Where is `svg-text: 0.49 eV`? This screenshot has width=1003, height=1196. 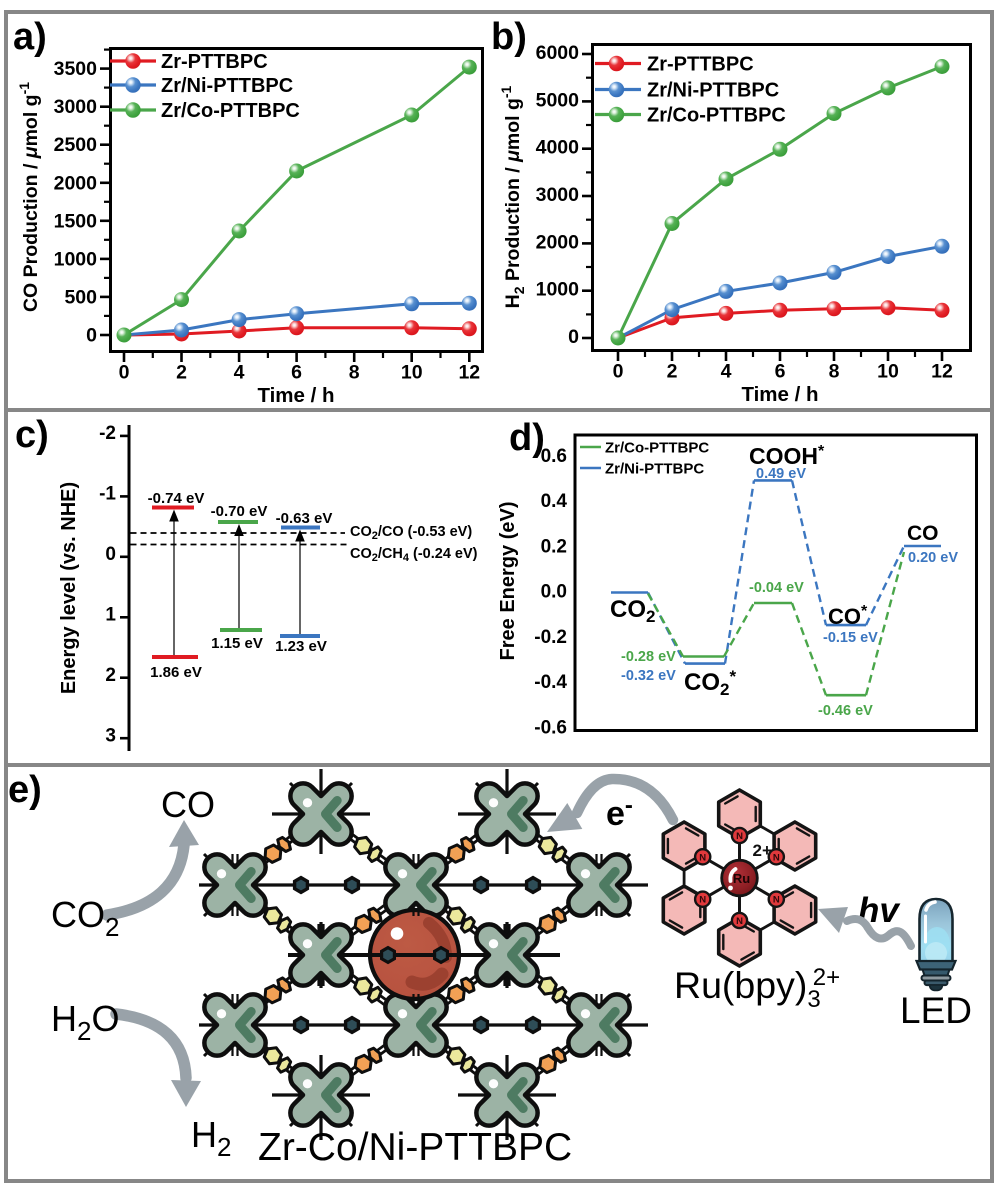
svg-text: 0.49 eV is located at coordinates (781, 474).